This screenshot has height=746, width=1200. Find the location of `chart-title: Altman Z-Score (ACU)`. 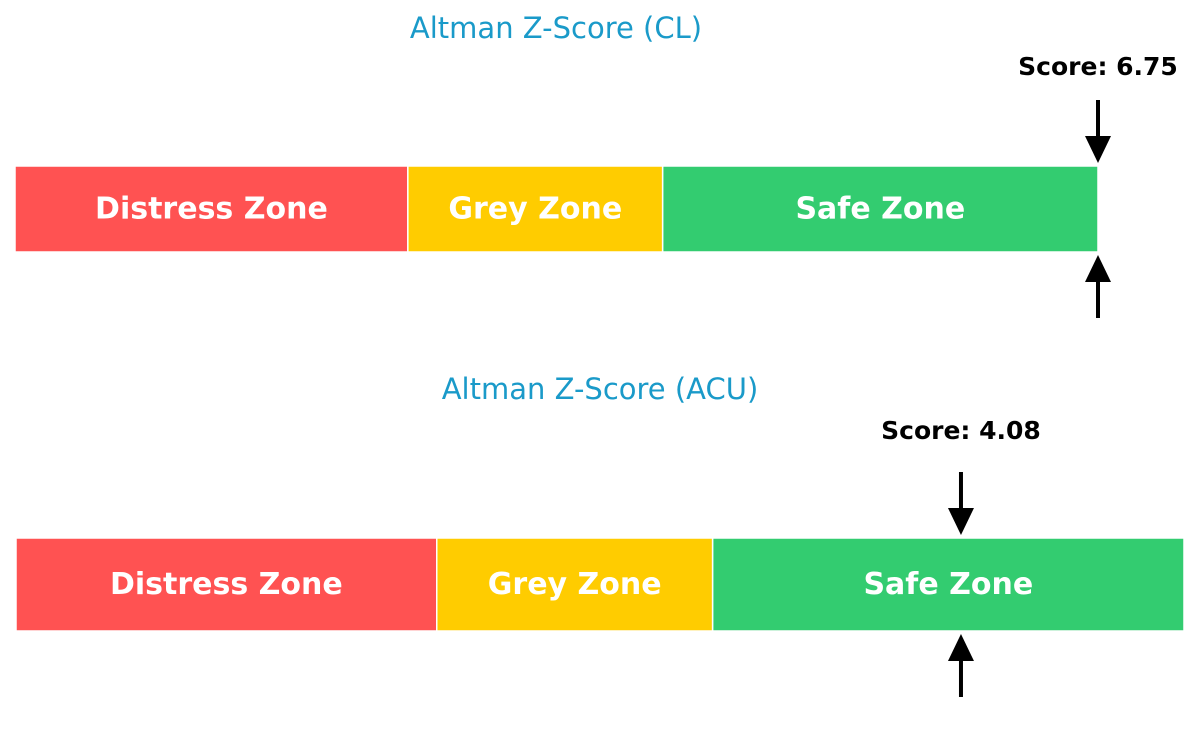

chart-title: Altman Z-Score (ACU) is located at coordinates (600, 389).